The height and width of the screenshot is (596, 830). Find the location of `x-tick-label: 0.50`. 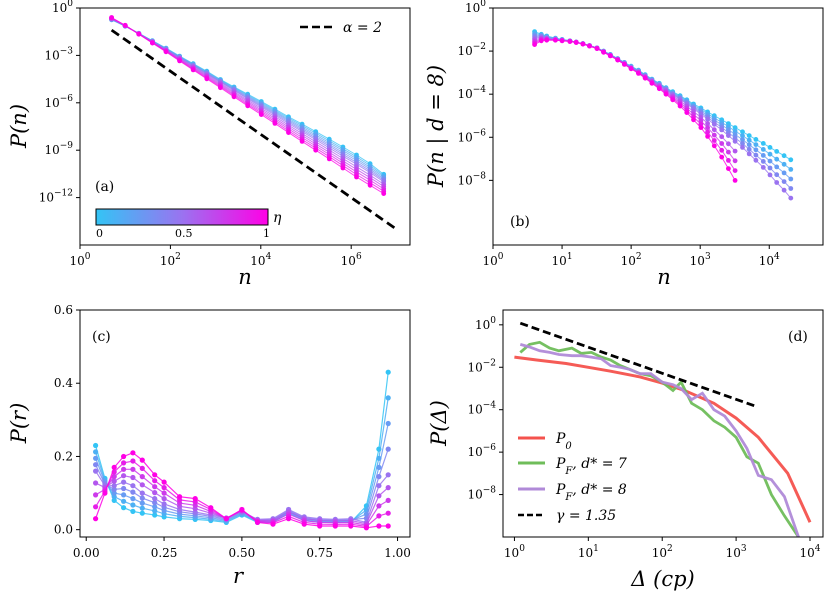

x-tick-label: 0.50 is located at coordinates (242, 553).